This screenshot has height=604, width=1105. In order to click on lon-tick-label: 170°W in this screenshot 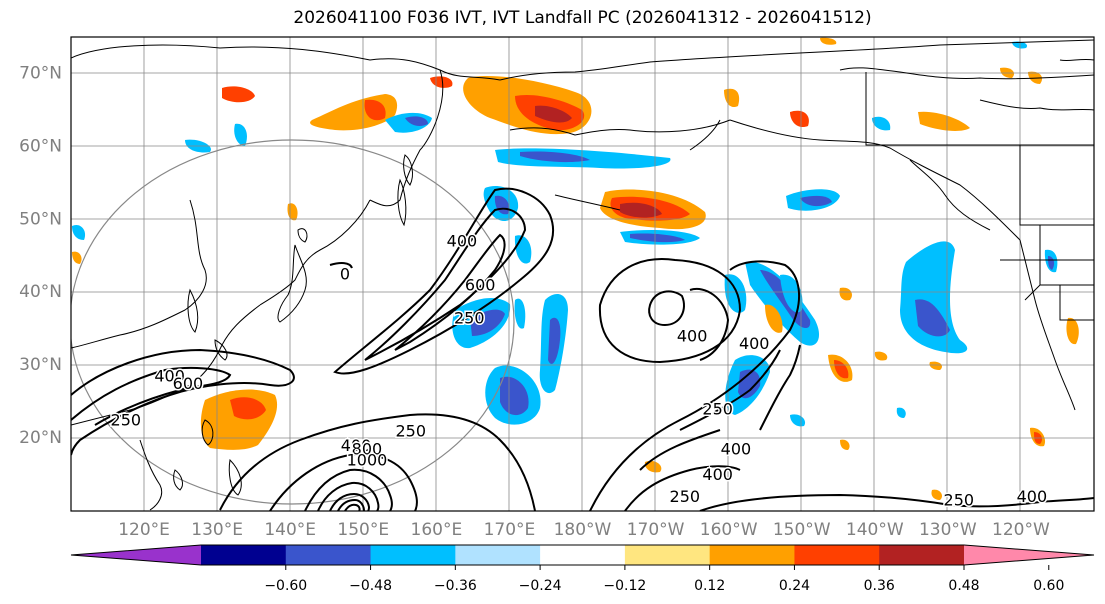, I will do `click(656, 530)`.